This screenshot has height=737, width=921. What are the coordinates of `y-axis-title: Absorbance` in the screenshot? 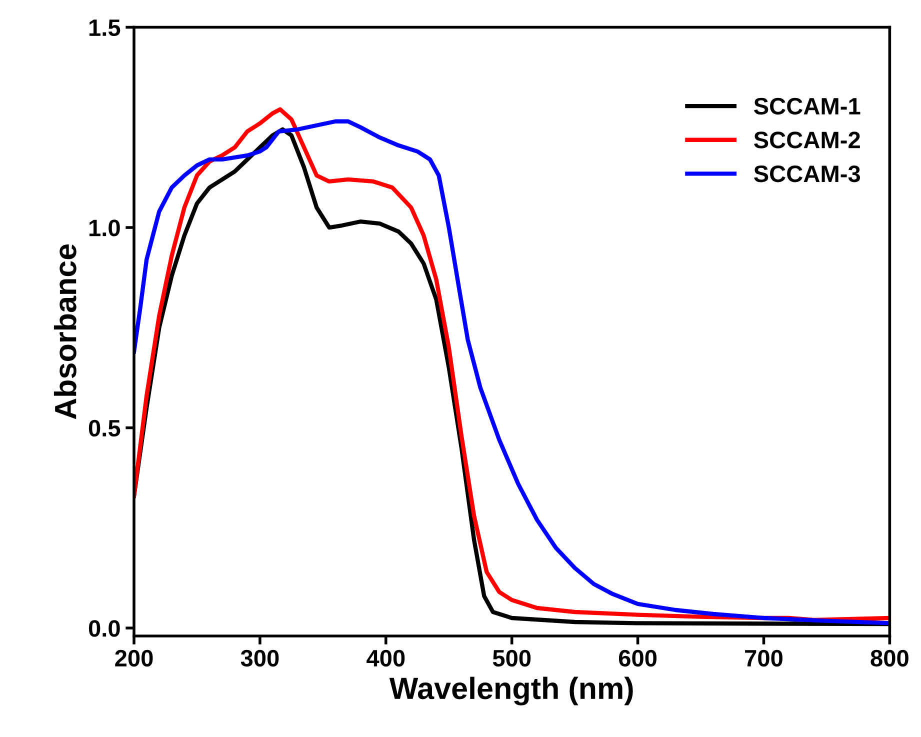 It's located at (65, 332).